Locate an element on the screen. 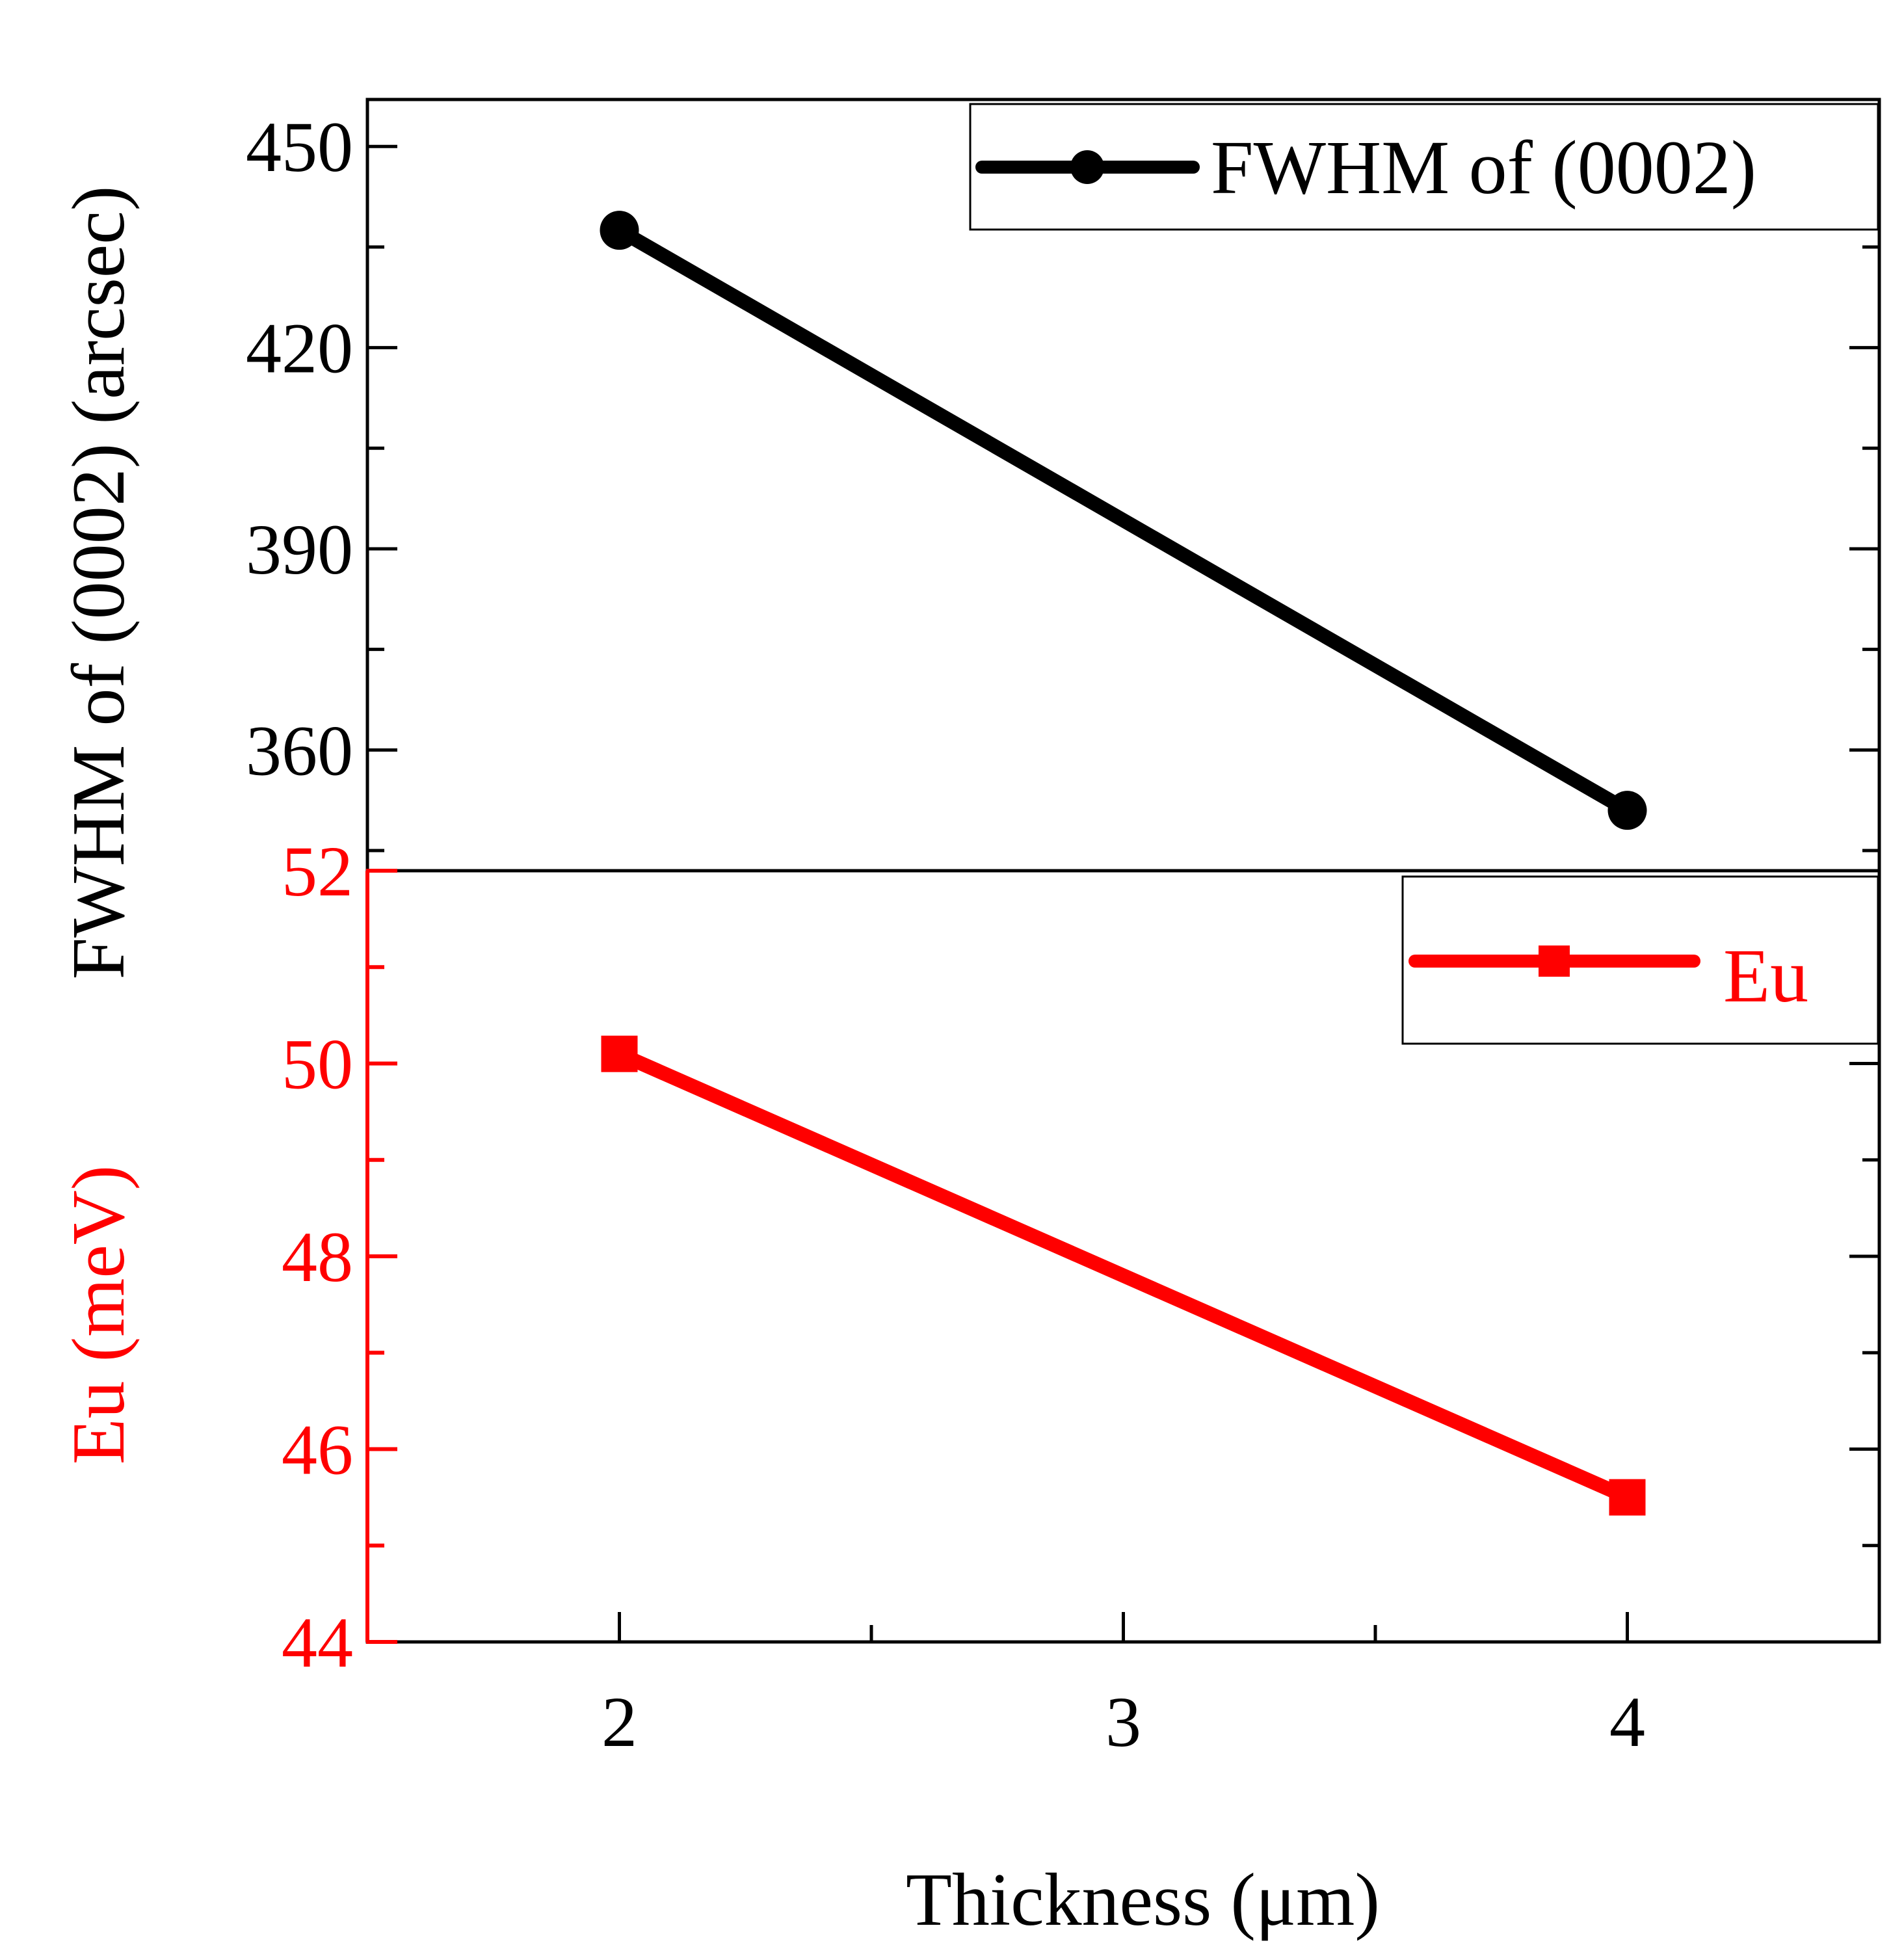  bottom-y-tick-label: 48 is located at coordinates (317, 1257).